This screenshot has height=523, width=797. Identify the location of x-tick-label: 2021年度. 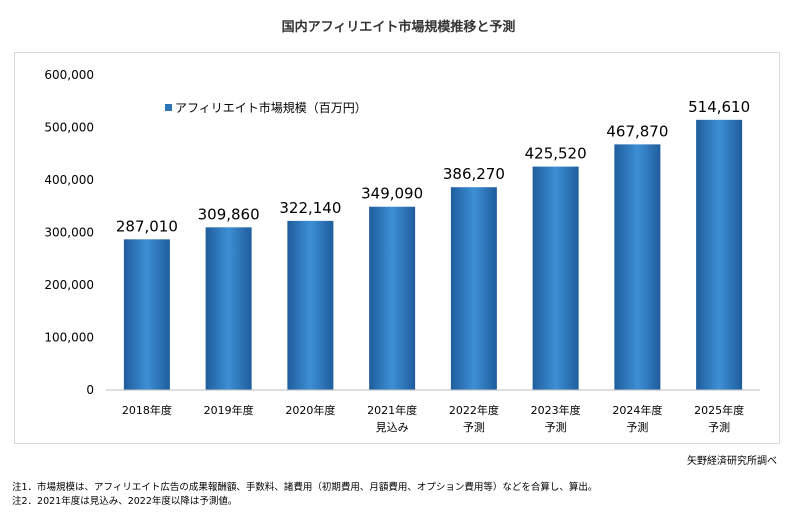
(392, 410).